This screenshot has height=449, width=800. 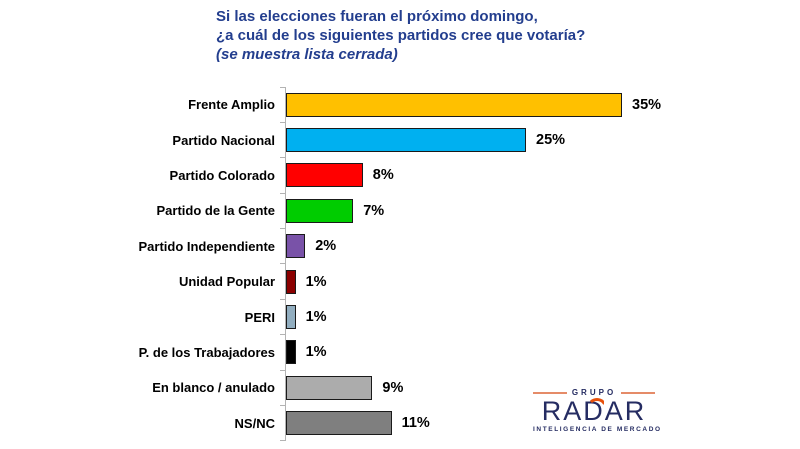 What do you see at coordinates (215, 211) in the screenshot?
I see `category-label: Partido de la Gente` at bounding box center [215, 211].